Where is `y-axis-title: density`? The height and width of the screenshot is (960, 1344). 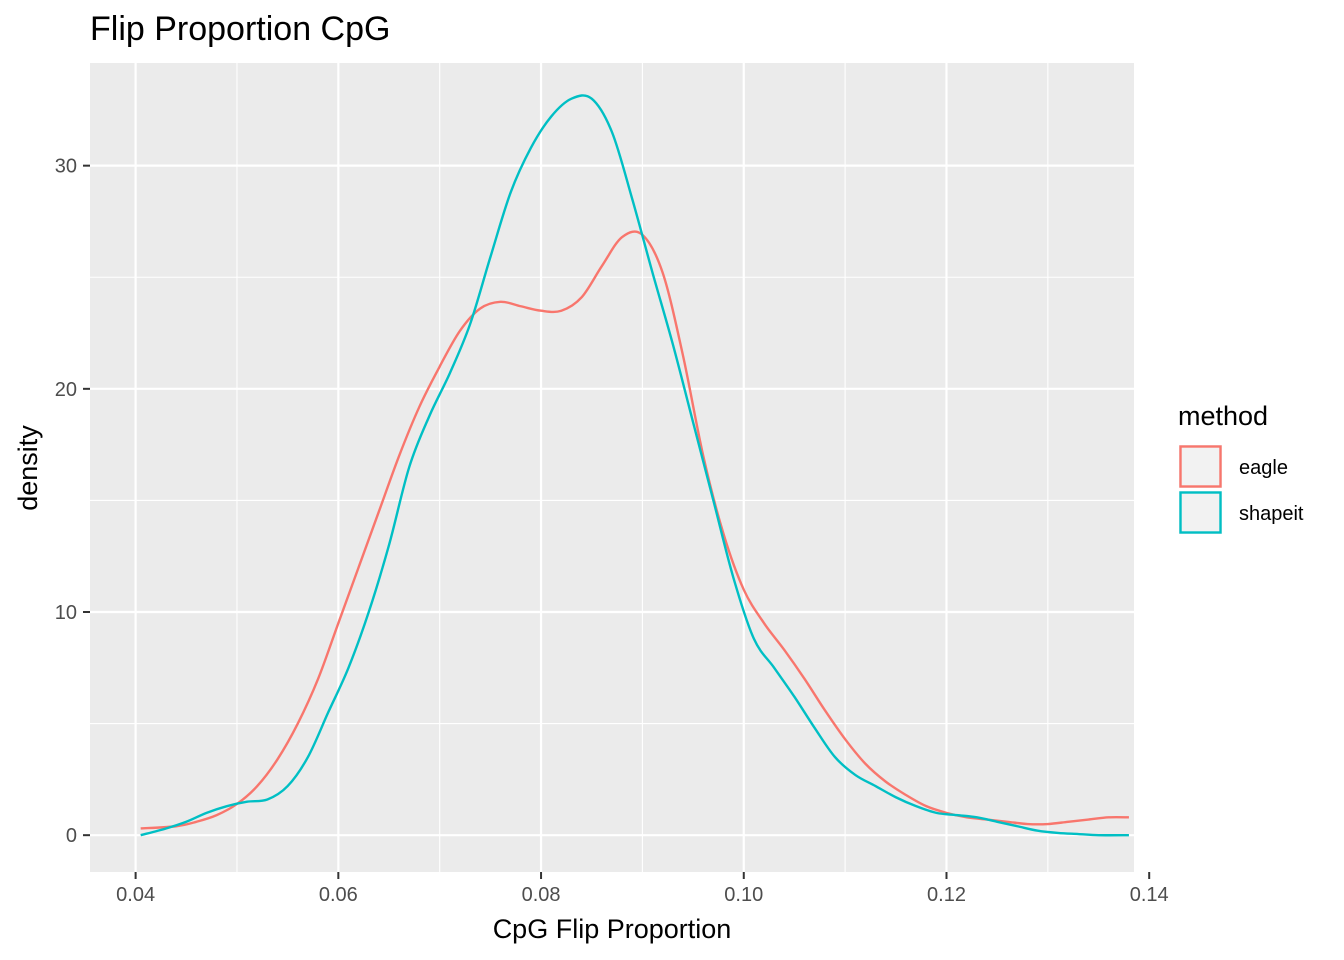
y-axis-title: density is located at coordinates (28, 468).